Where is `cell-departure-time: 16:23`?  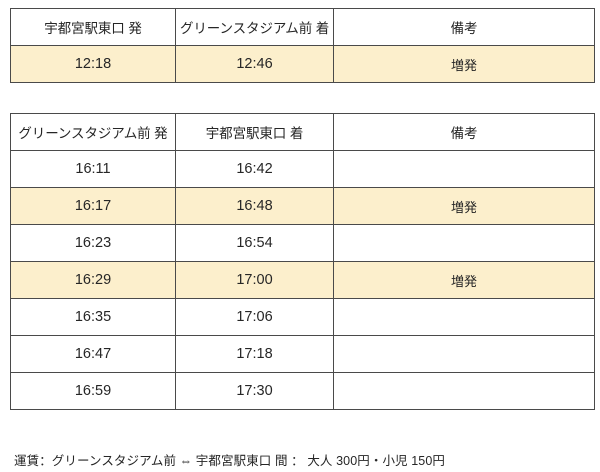
cell-departure-time: 16:23 is located at coordinates (93, 243).